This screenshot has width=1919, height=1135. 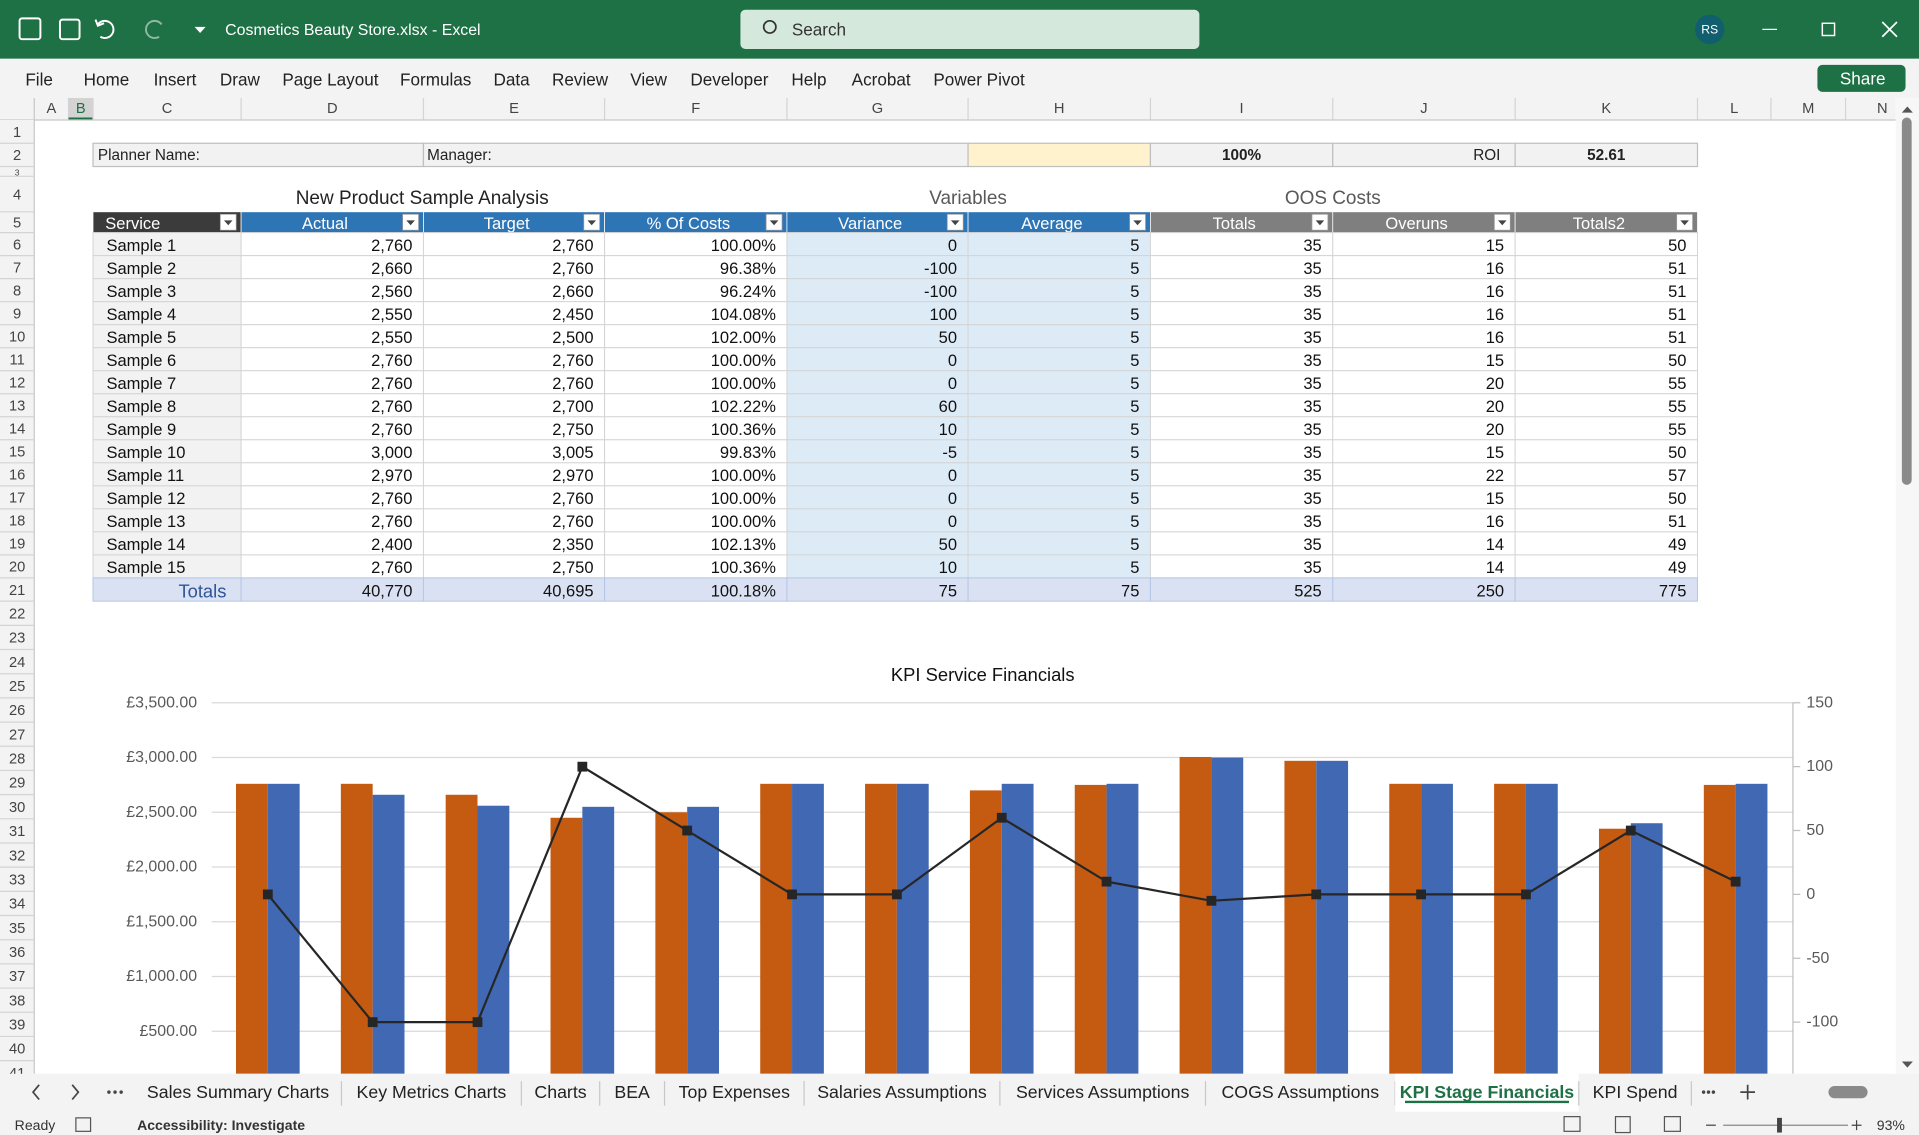 I want to click on row-header: 38, so click(x=17, y=1001).